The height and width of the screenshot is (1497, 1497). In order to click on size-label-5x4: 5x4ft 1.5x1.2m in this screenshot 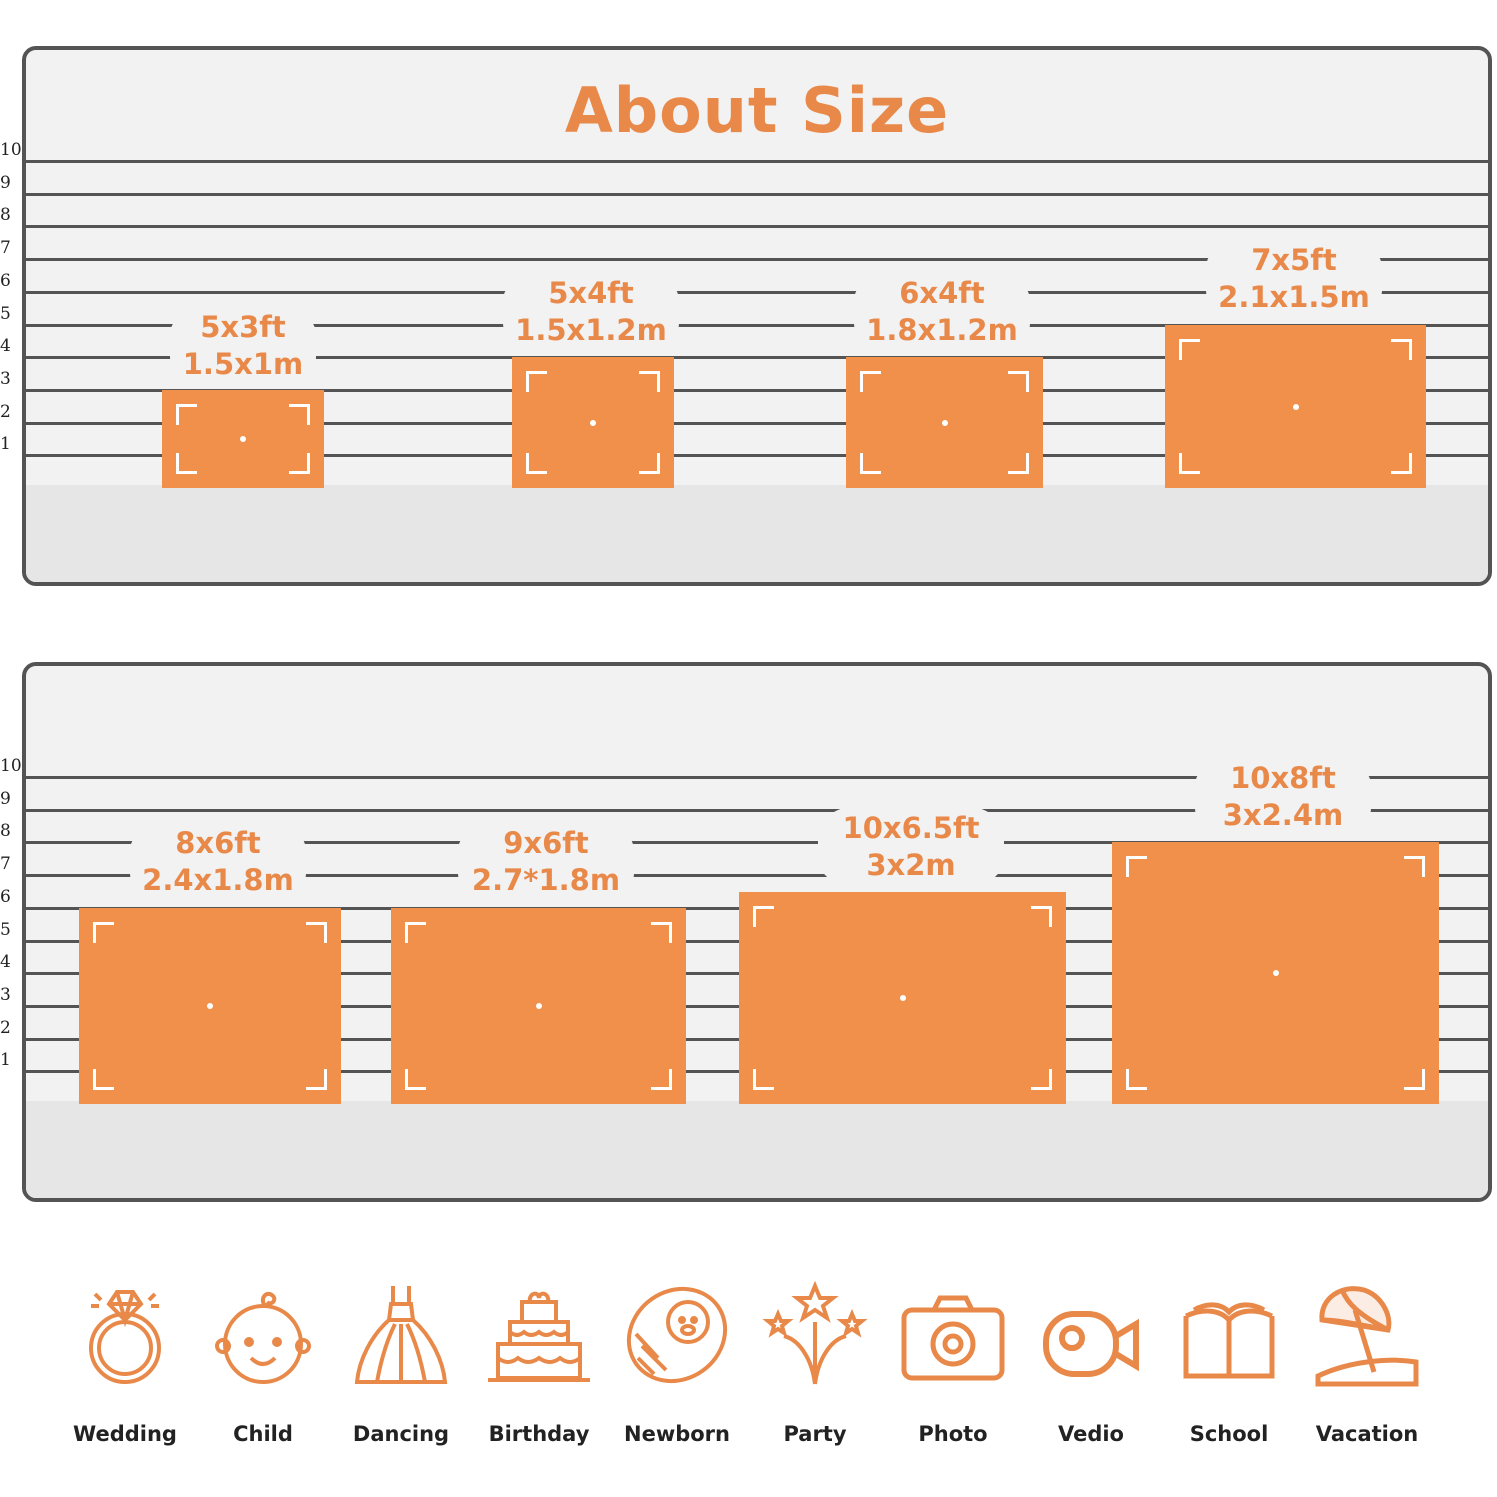, I will do `click(591, 312)`.